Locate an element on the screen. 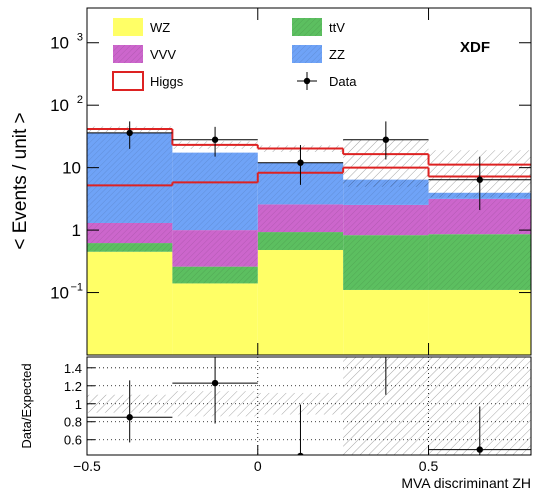 The height and width of the screenshot is (494, 534). ratio-y-tick-label: 1 is located at coordinates (78, 404).